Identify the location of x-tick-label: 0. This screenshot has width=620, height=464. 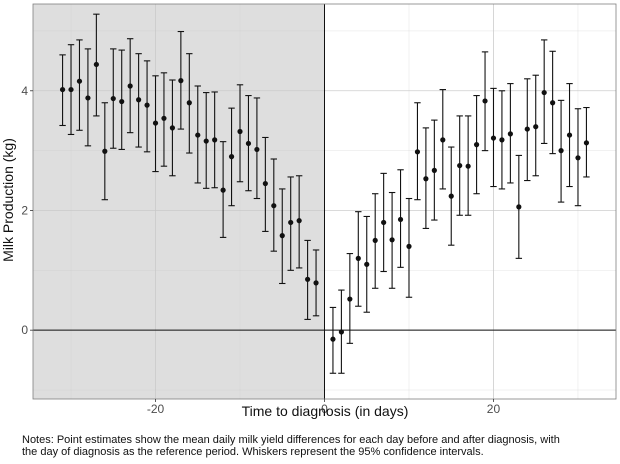
(324, 409).